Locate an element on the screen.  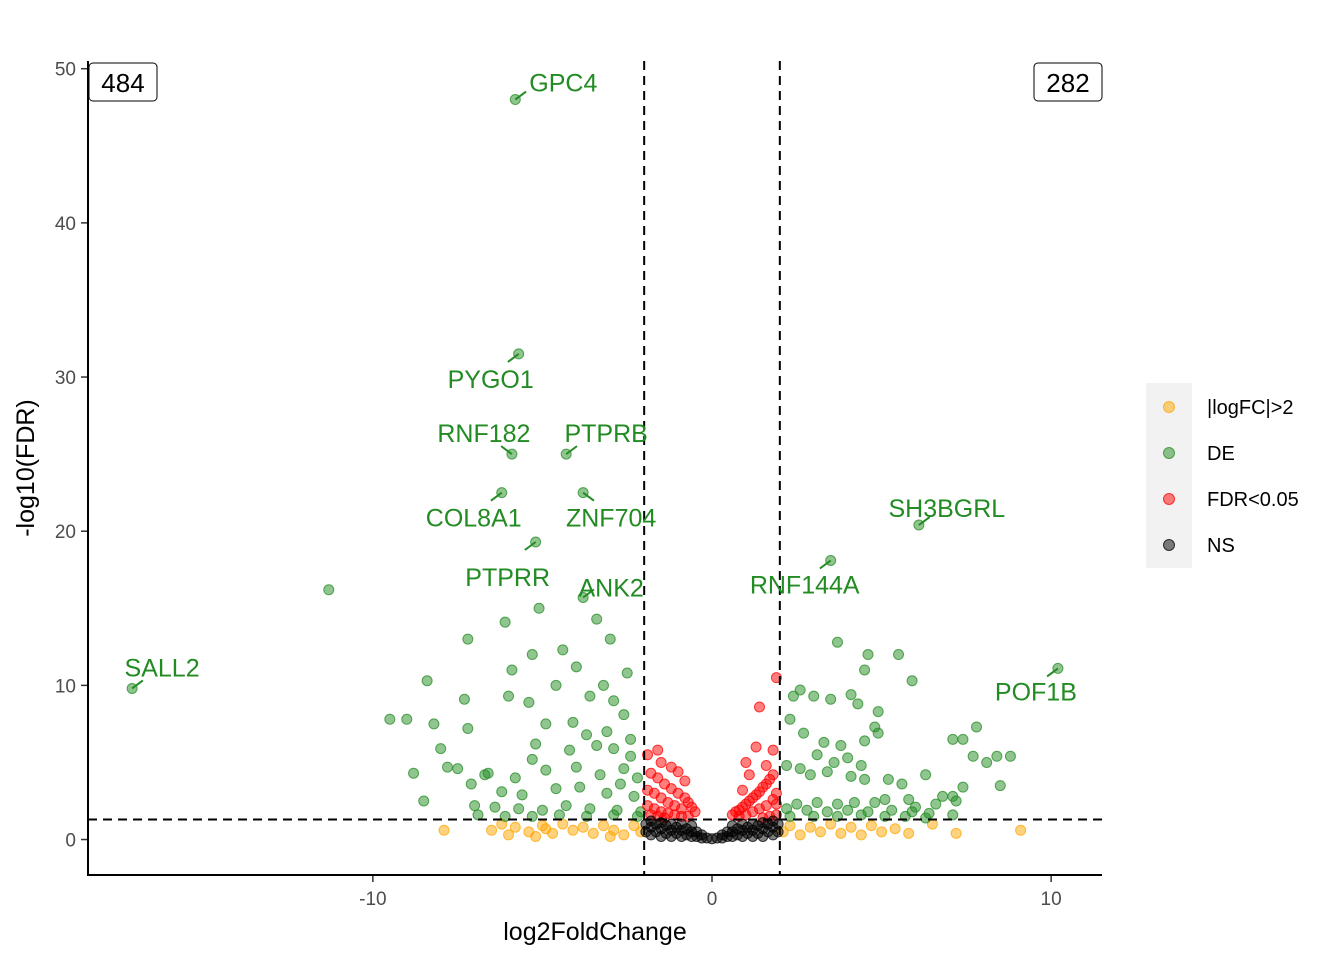
x-axis-ticks: -10 0 10 is located at coordinates (710, 893).